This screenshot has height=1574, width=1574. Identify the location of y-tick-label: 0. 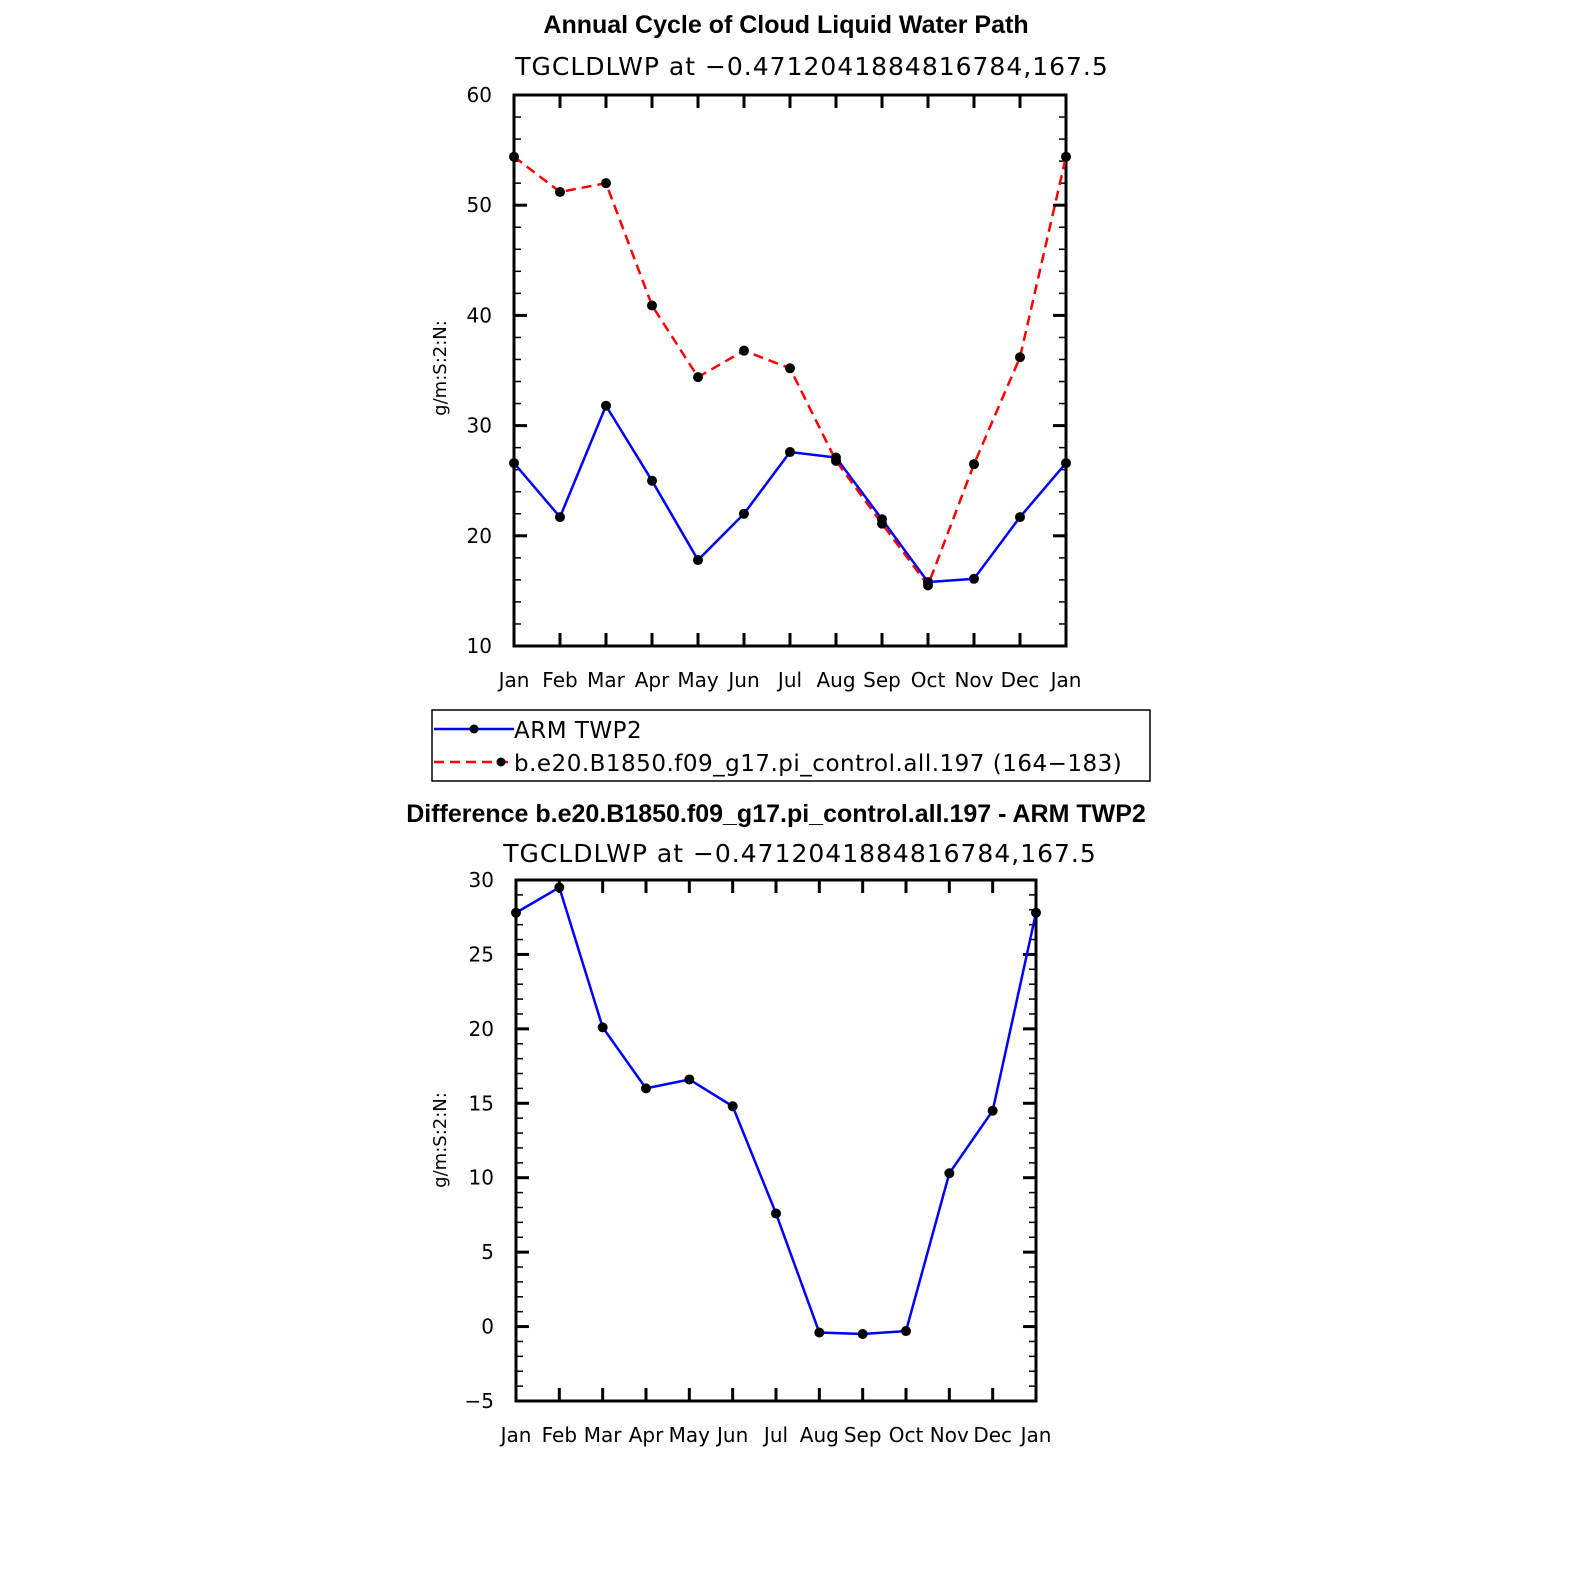
(487, 1327).